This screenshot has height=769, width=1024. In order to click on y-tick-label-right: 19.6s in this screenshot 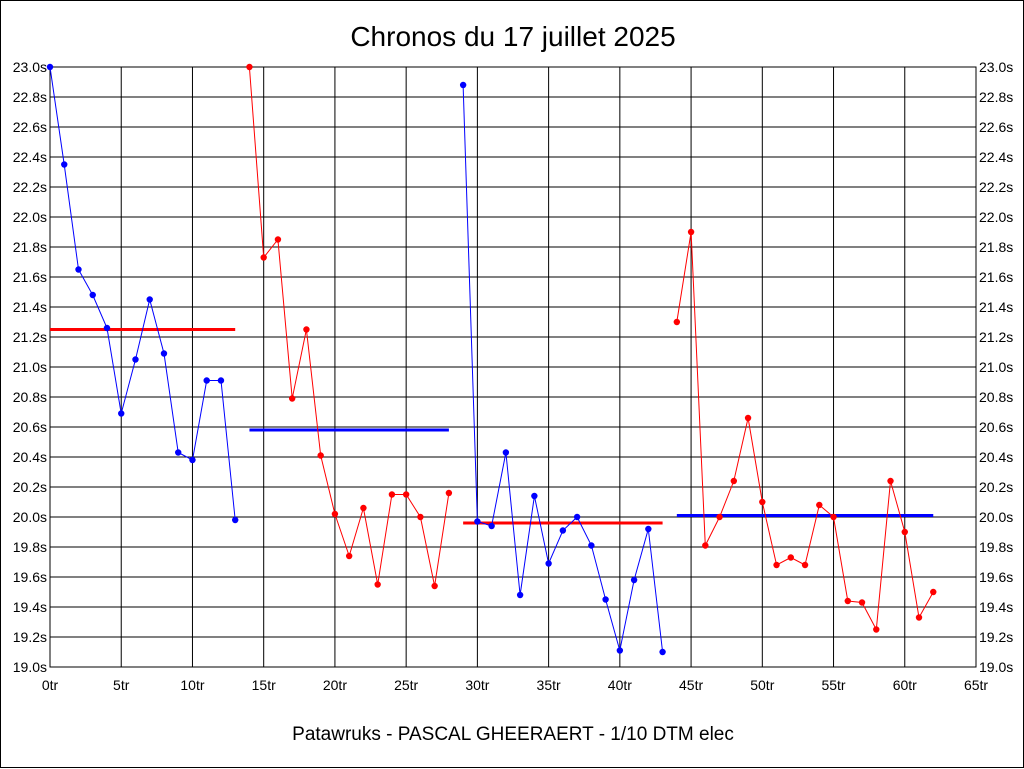, I will do `click(996, 577)`.